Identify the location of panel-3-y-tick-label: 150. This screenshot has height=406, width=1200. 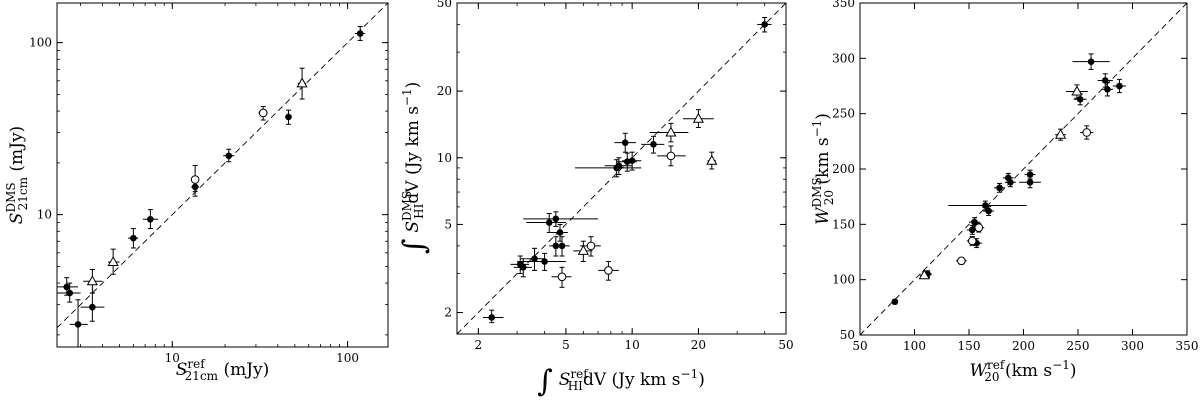
(843, 224).